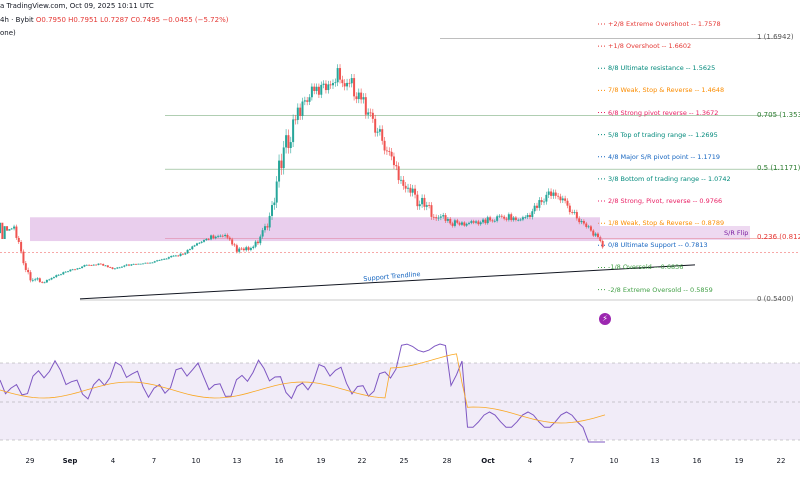 The width and height of the screenshot is (800, 500). What do you see at coordinates (669, 178) in the screenshot?
I see `murrey-level-label: 3/8 Bottom of trading range -- 1.0742` at bounding box center [669, 178].